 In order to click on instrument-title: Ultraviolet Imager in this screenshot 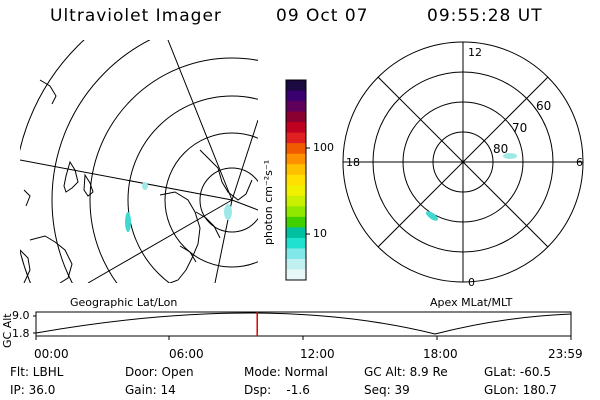, I will do `click(136, 16)`.